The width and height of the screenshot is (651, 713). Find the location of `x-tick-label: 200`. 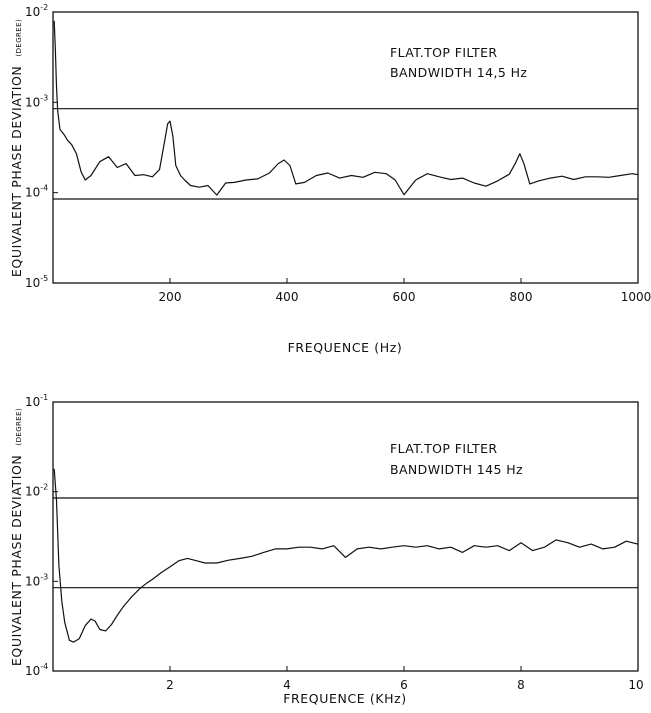

x-tick-label: 200 is located at coordinates (170, 297).